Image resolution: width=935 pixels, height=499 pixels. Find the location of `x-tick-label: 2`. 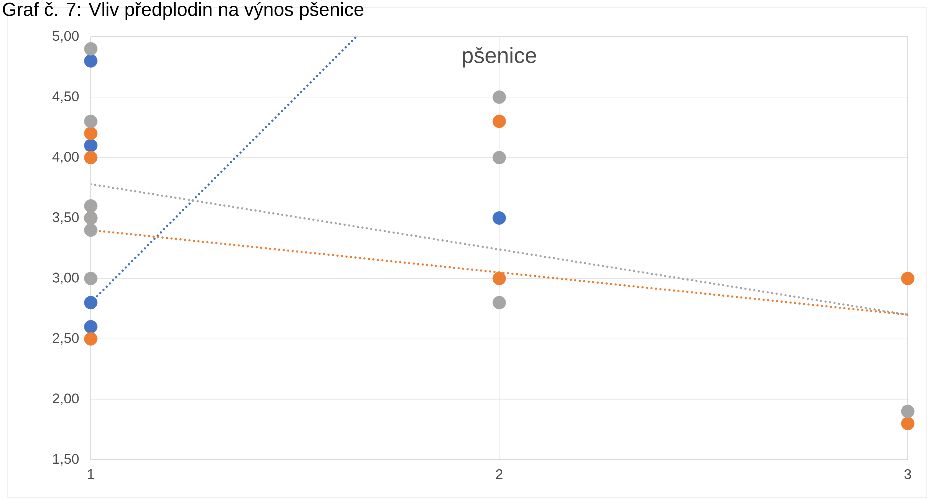

x-tick-label: 2 is located at coordinates (499, 474).